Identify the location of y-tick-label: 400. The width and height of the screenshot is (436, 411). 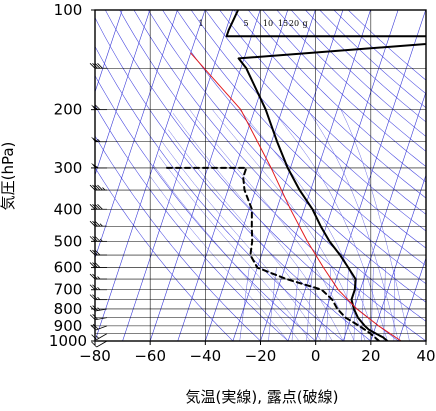
(68, 209).